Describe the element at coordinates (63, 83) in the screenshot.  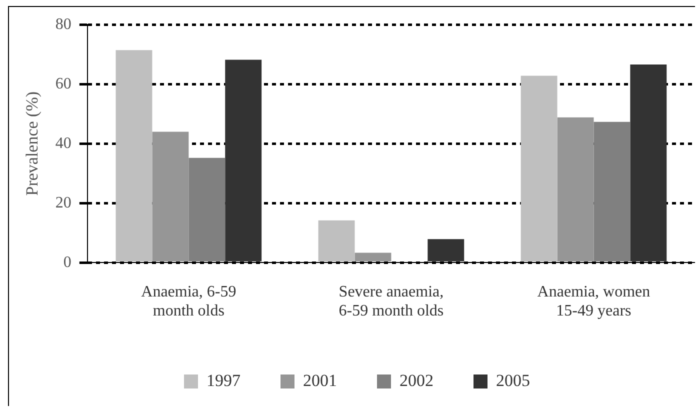
I see `y-tick-label: 60` at that location.